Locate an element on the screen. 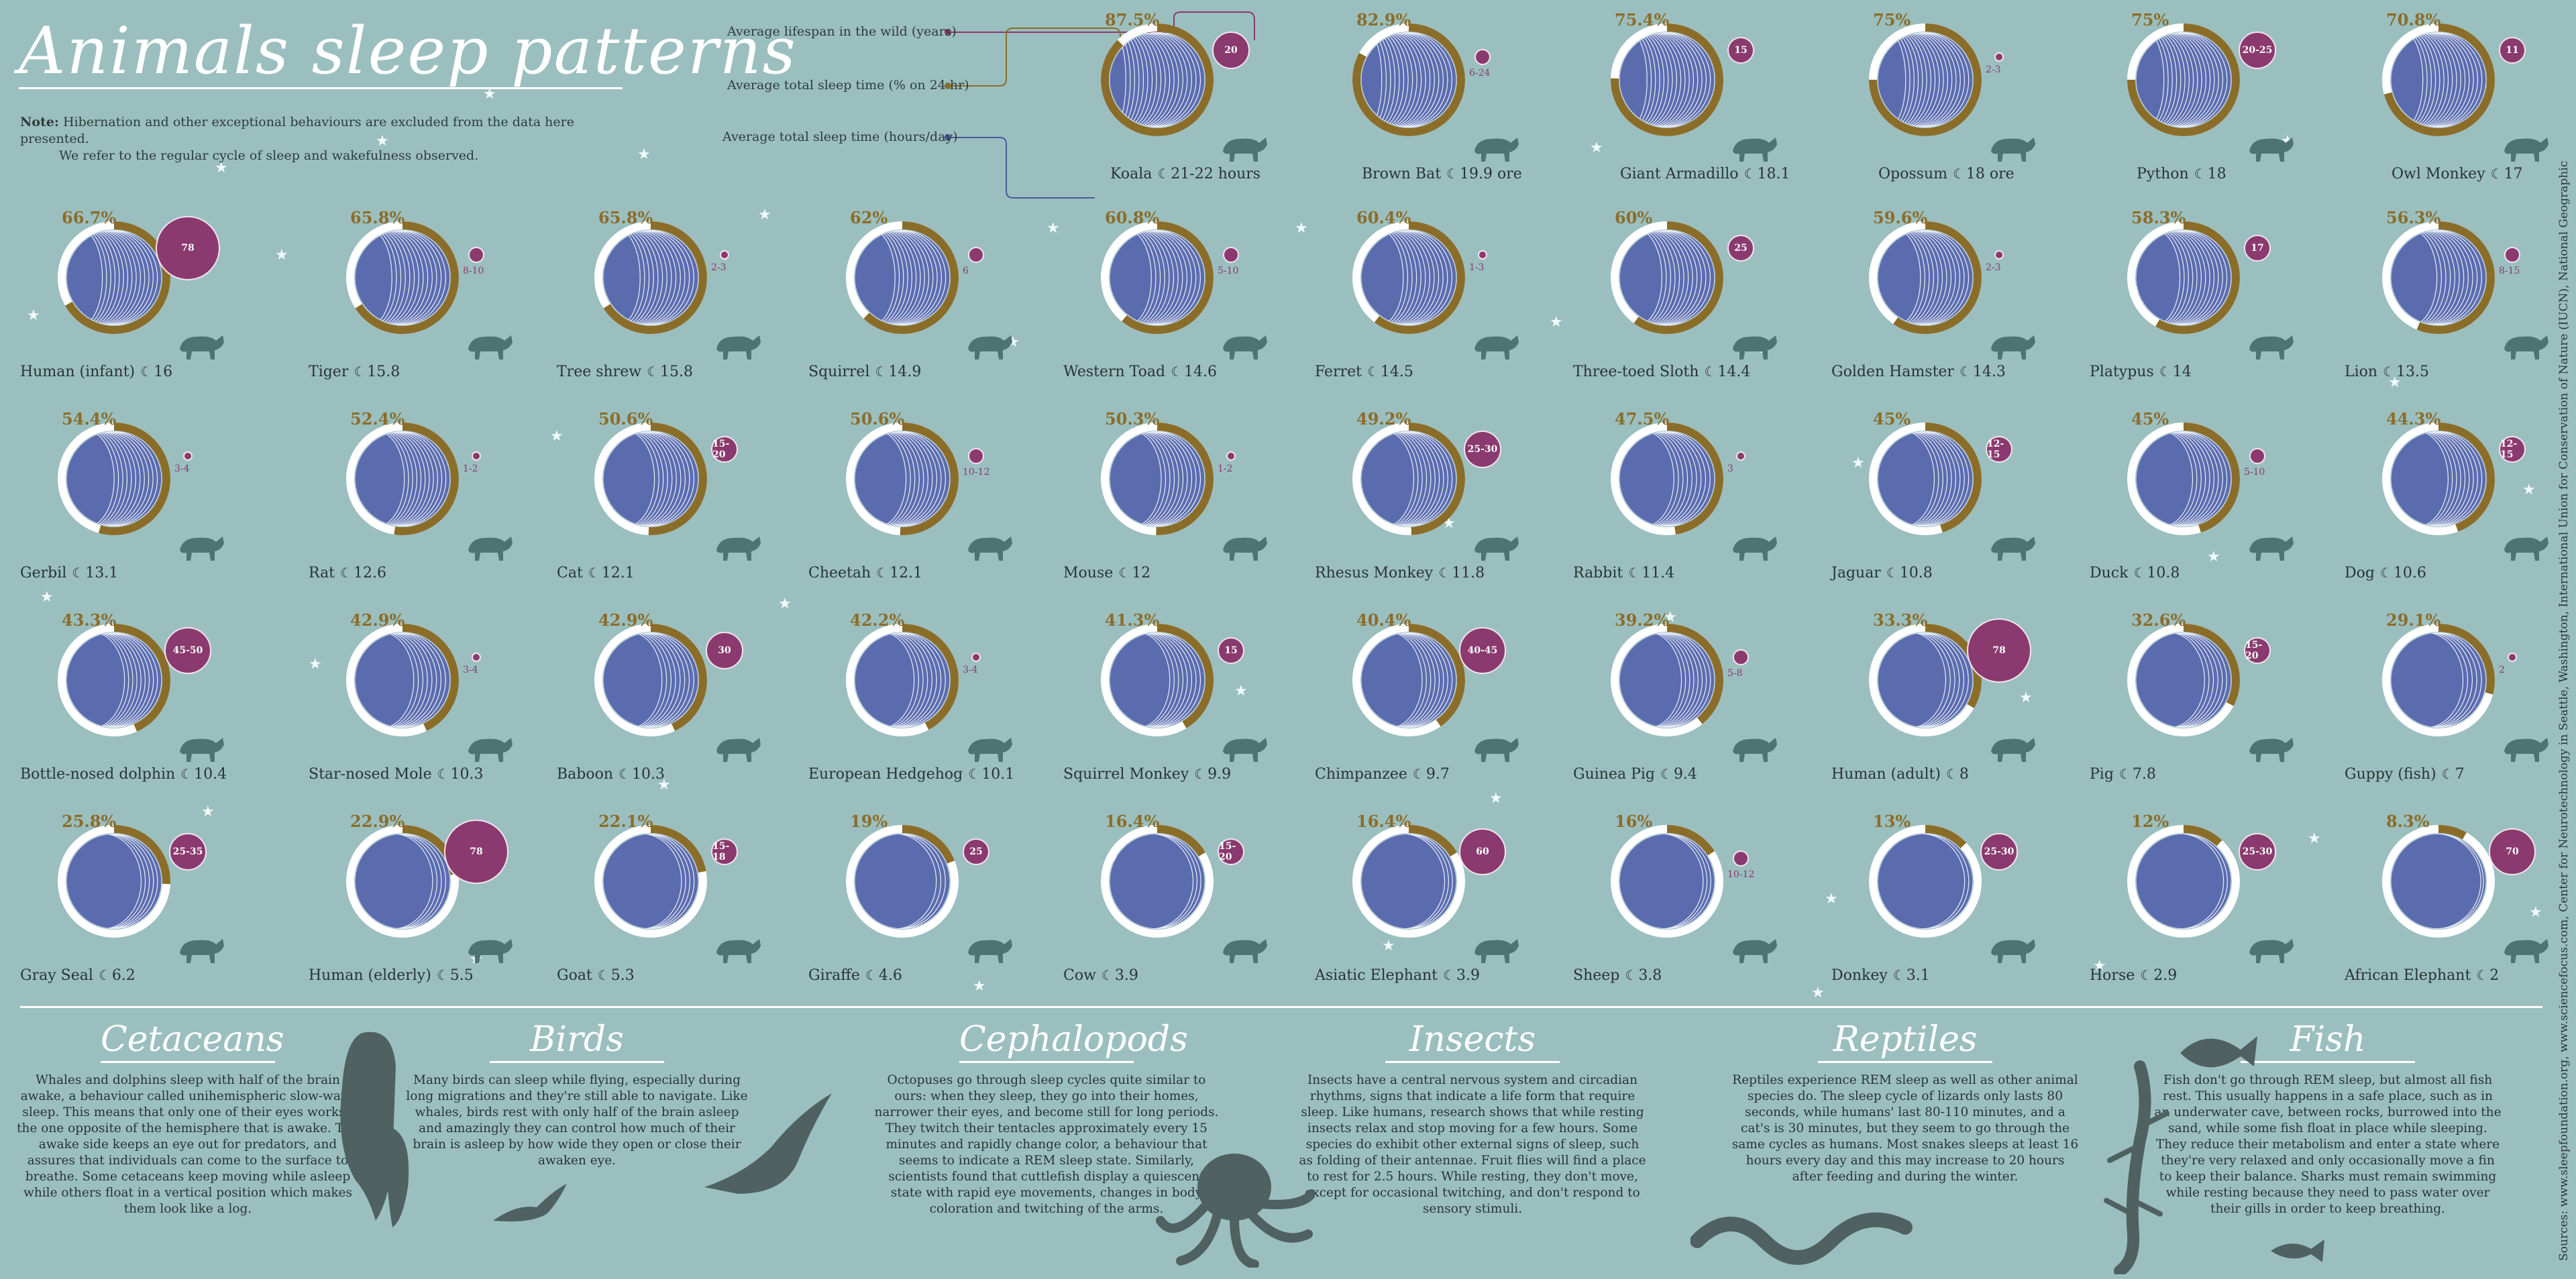 Image resolution: width=2576 pixels, height=1279 pixels. lifespan-bubble: 78 is located at coordinates (476, 852).